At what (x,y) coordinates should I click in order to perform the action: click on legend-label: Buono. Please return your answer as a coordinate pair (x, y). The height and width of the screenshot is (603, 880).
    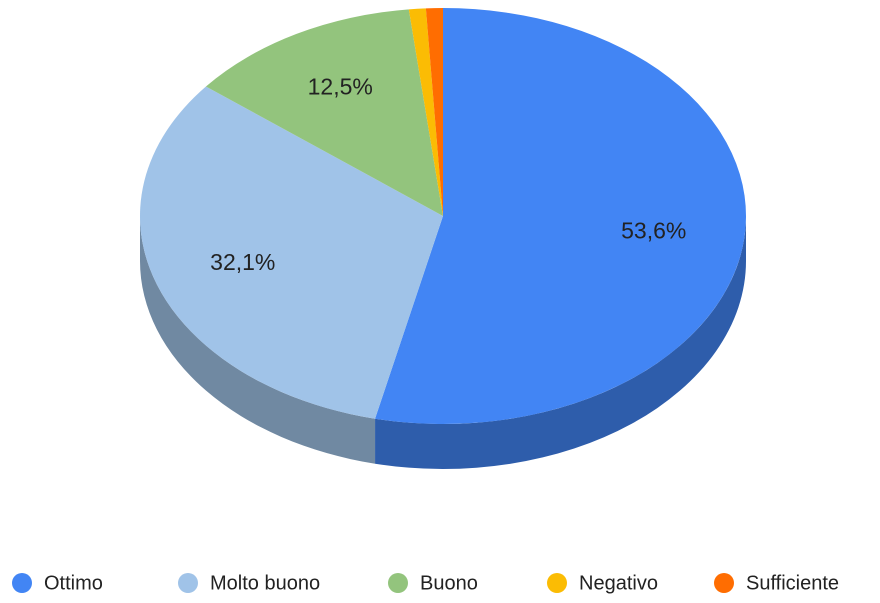
    Looking at the image, I should click on (449, 583).